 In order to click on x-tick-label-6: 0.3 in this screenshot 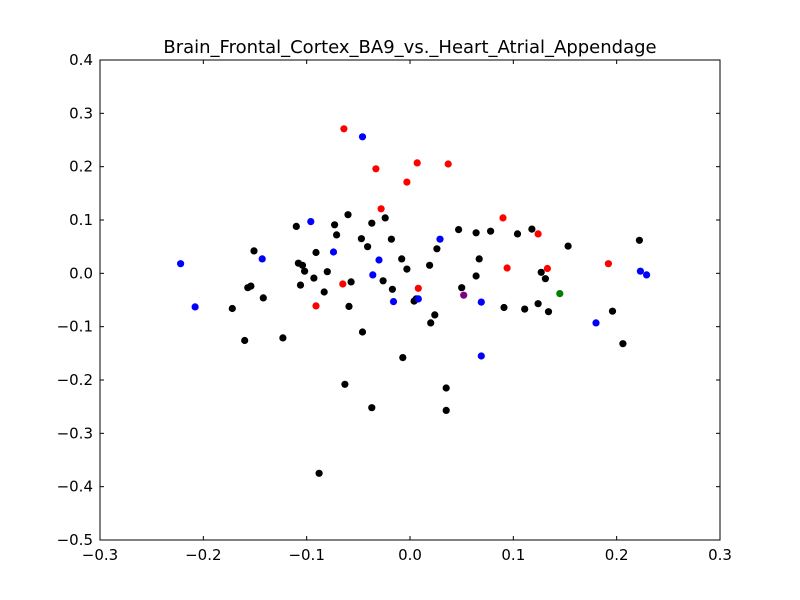, I will do `click(720, 555)`.